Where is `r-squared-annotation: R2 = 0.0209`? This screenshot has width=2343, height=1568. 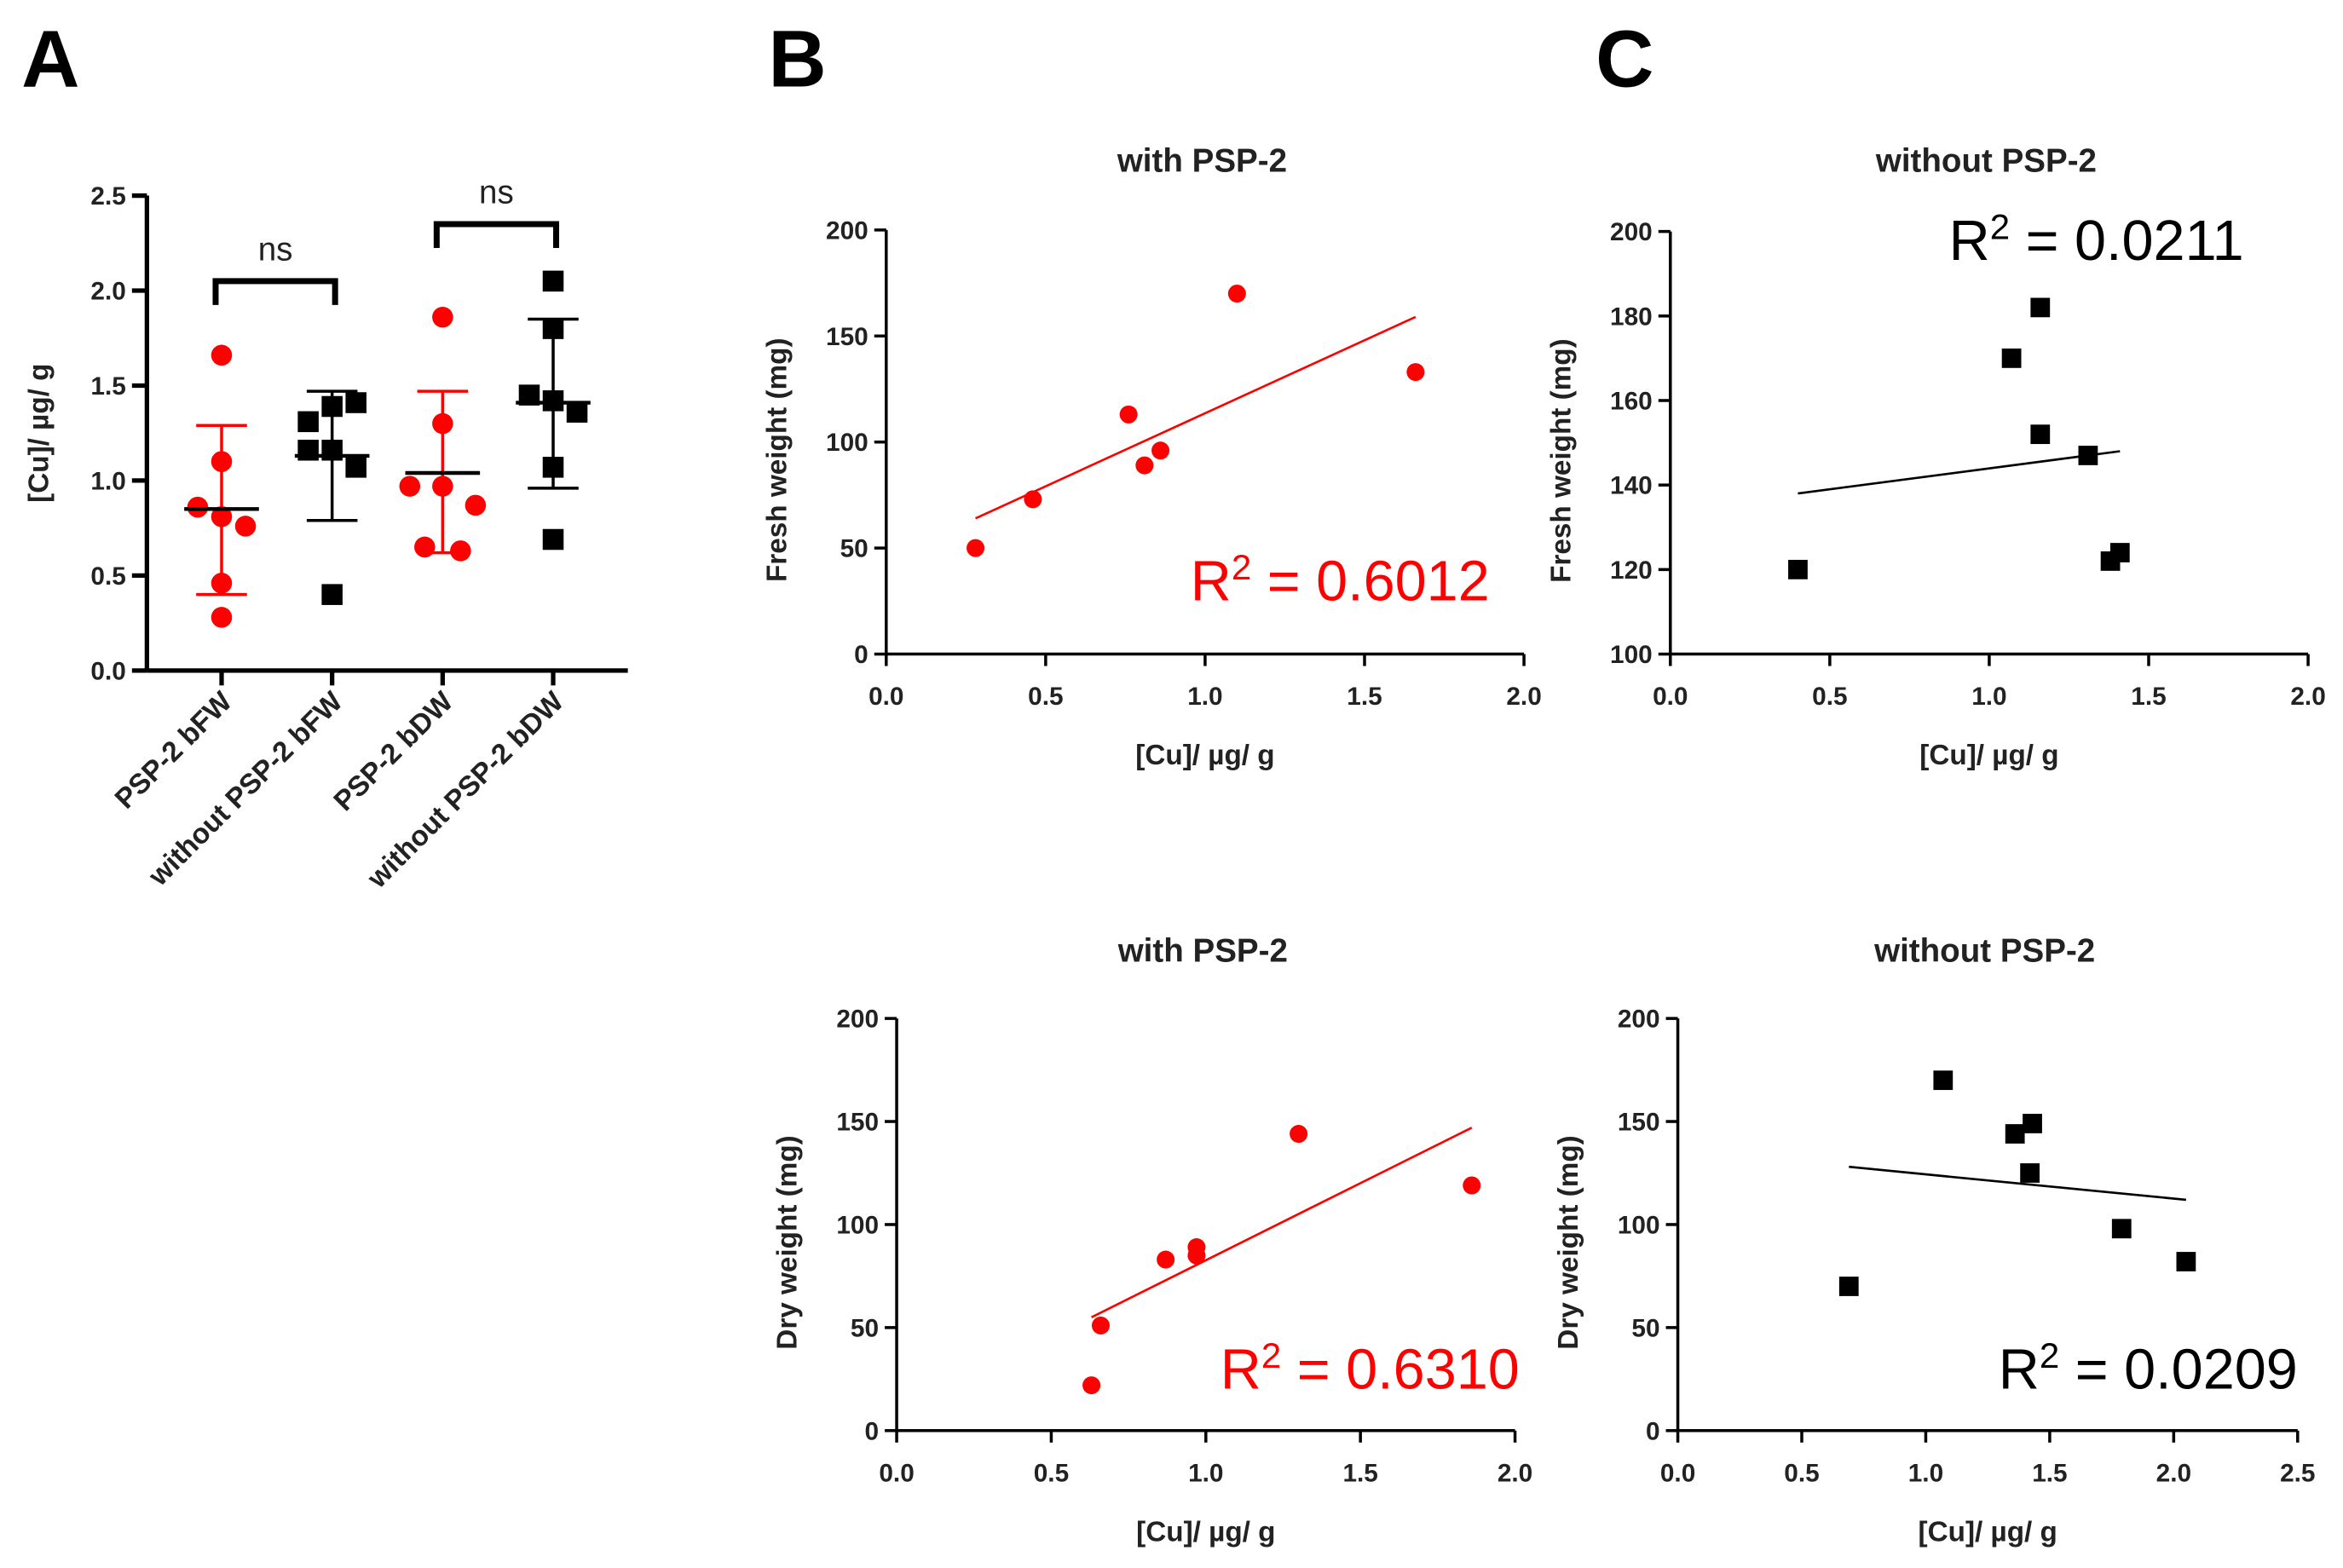
r-squared-annotation: R2 = 0.0209 is located at coordinates (2148, 1368).